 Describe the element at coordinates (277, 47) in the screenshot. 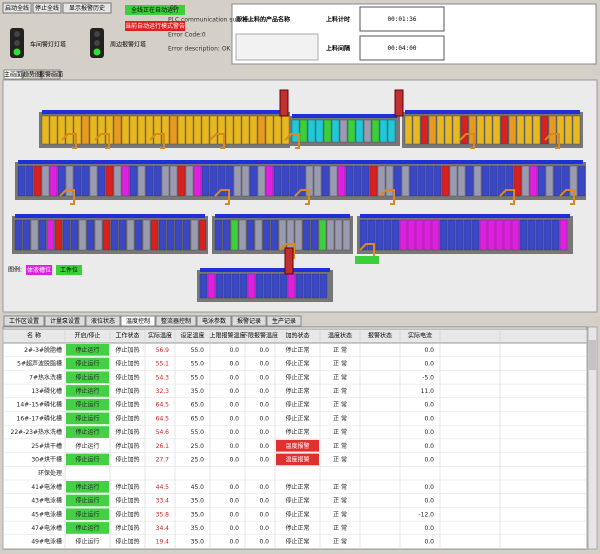

I see `product-field` at that location.